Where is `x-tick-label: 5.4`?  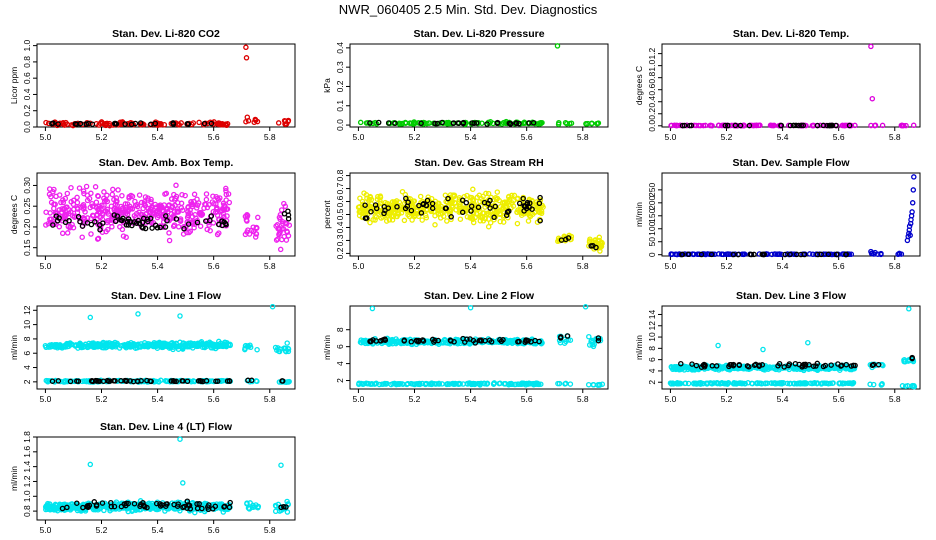
x-tick-label: 5.4 is located at coordinates (158, 266).